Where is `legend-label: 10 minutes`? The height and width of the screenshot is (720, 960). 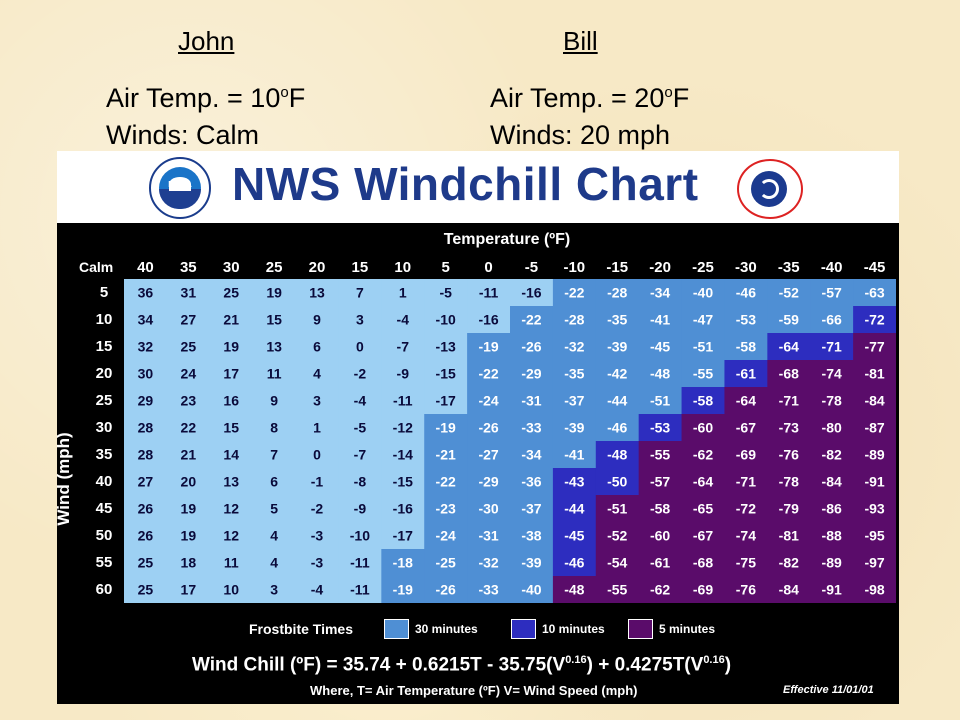
legend-label: 10 minutes is located at coordinates (573, 629).